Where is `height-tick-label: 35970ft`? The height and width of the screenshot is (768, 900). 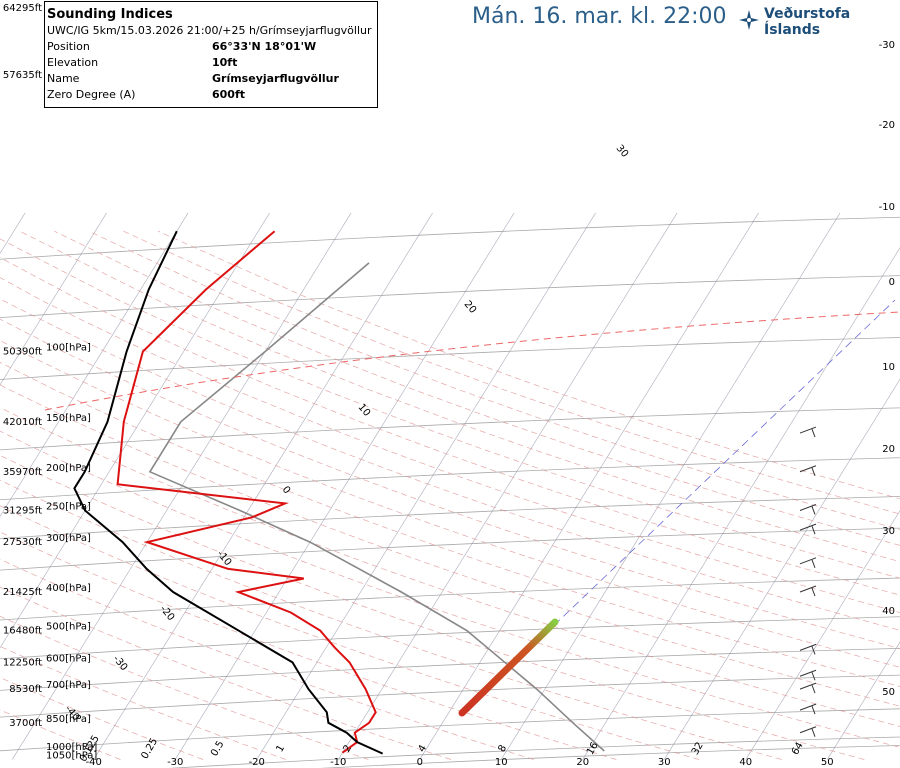
height-tick-label: 35970ft is located at coordinates (22, 472).